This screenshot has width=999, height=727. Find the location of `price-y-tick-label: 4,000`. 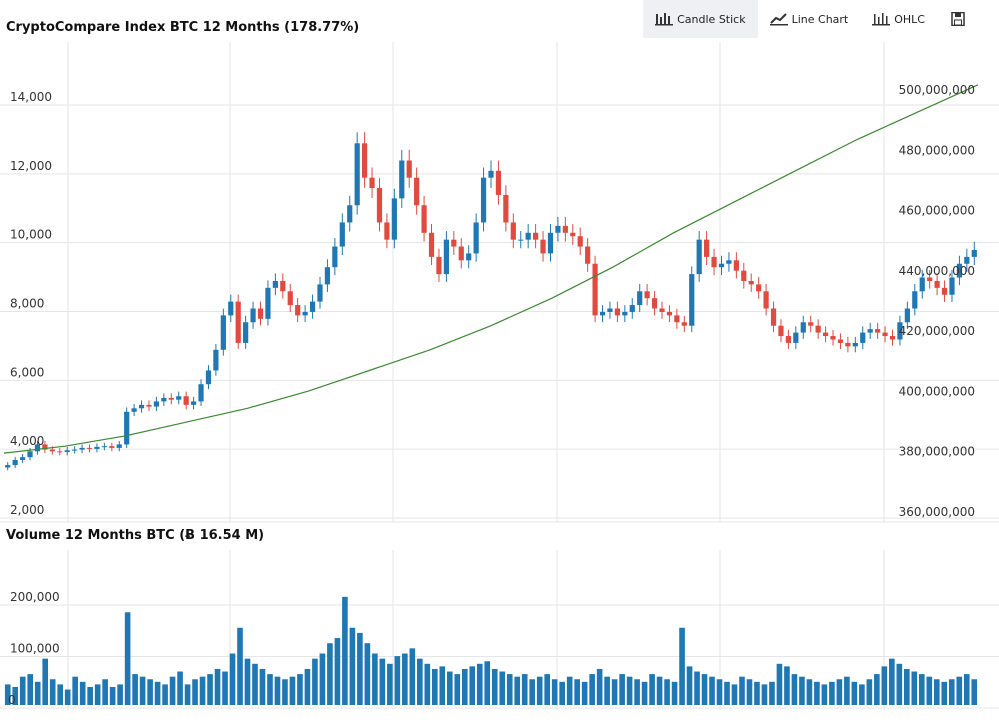

price-y-tick-label: 4,000 is located at coordinates (27, 441).